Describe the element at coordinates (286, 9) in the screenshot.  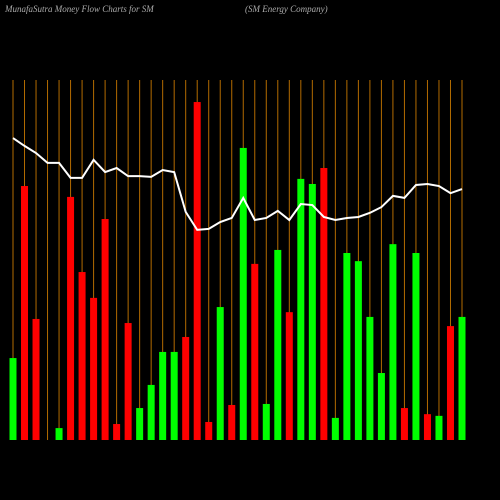
I see `chart-subtitle: (SM Energy Company)` at that location.